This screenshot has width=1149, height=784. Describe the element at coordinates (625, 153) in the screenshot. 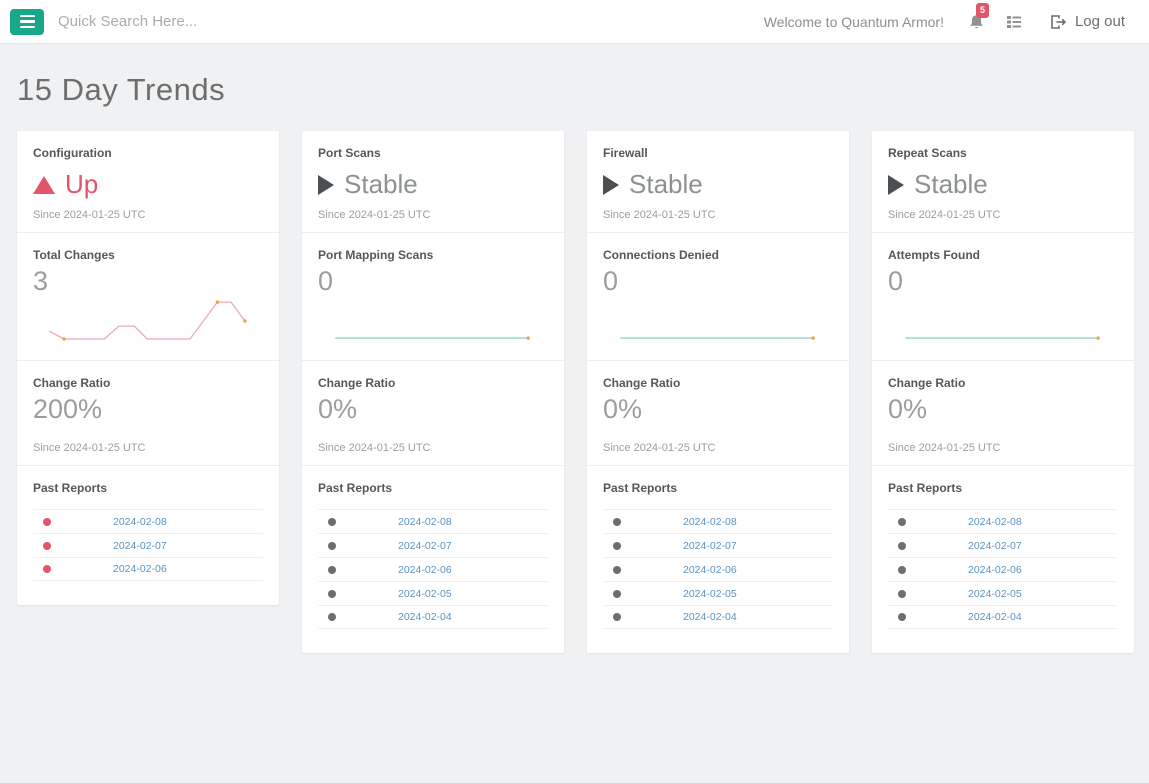

I see `card-title: Firewall` at that location.